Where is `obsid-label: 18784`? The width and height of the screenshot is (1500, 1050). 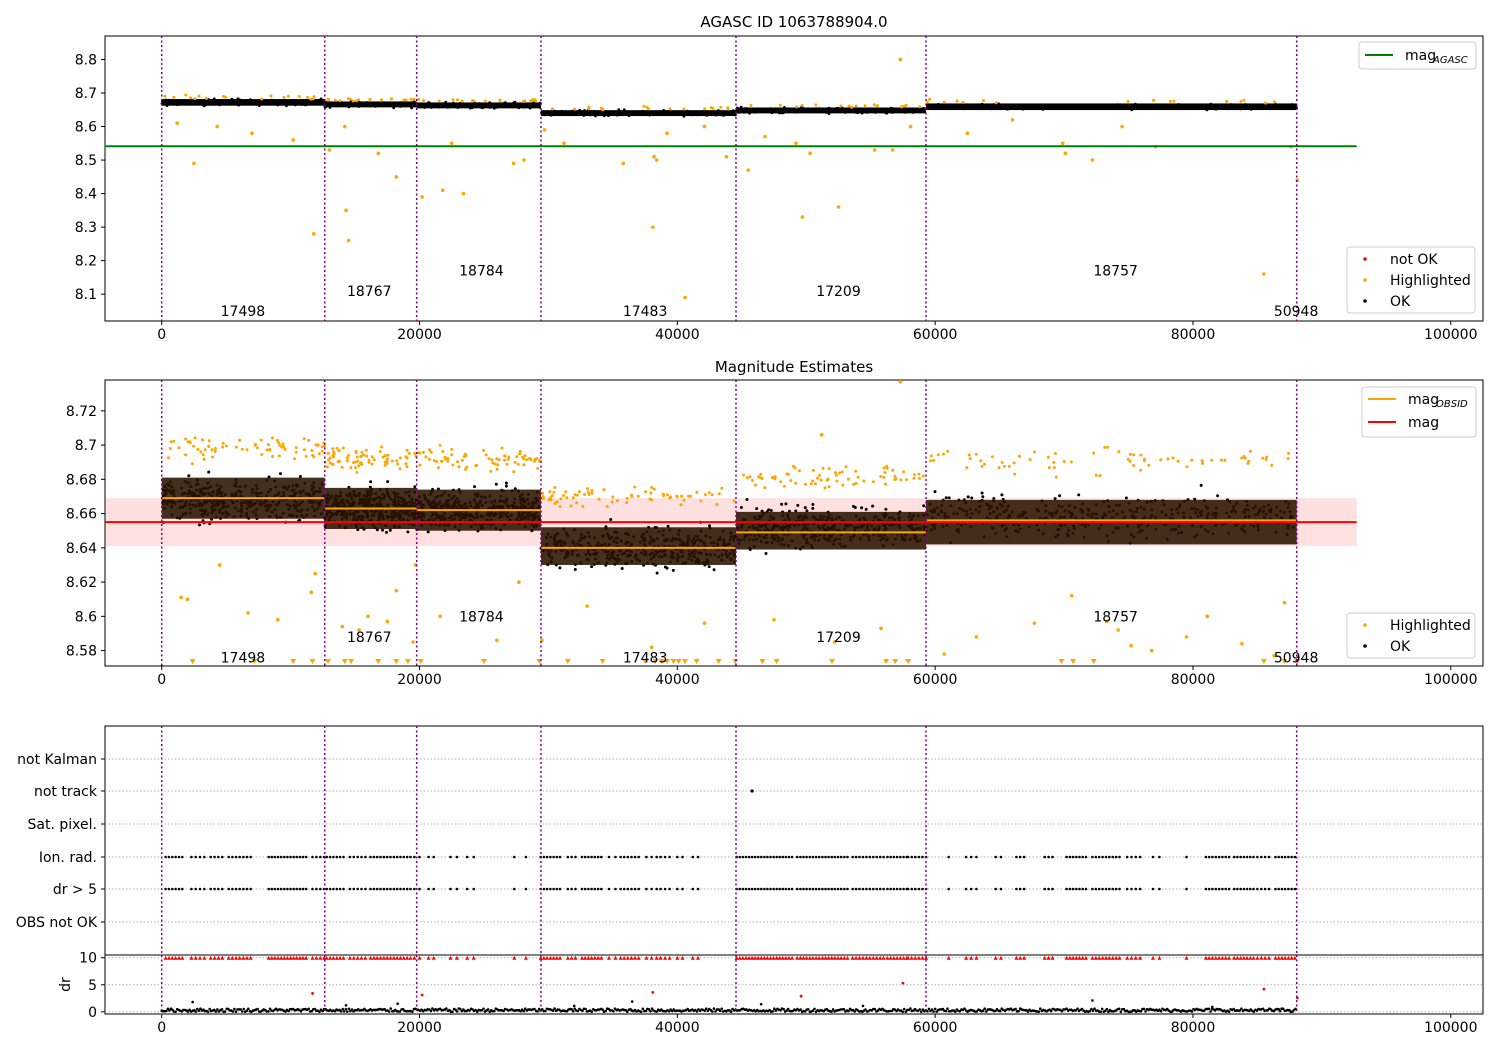
obsid-label: 18784 is located at coordinates (481, 272).